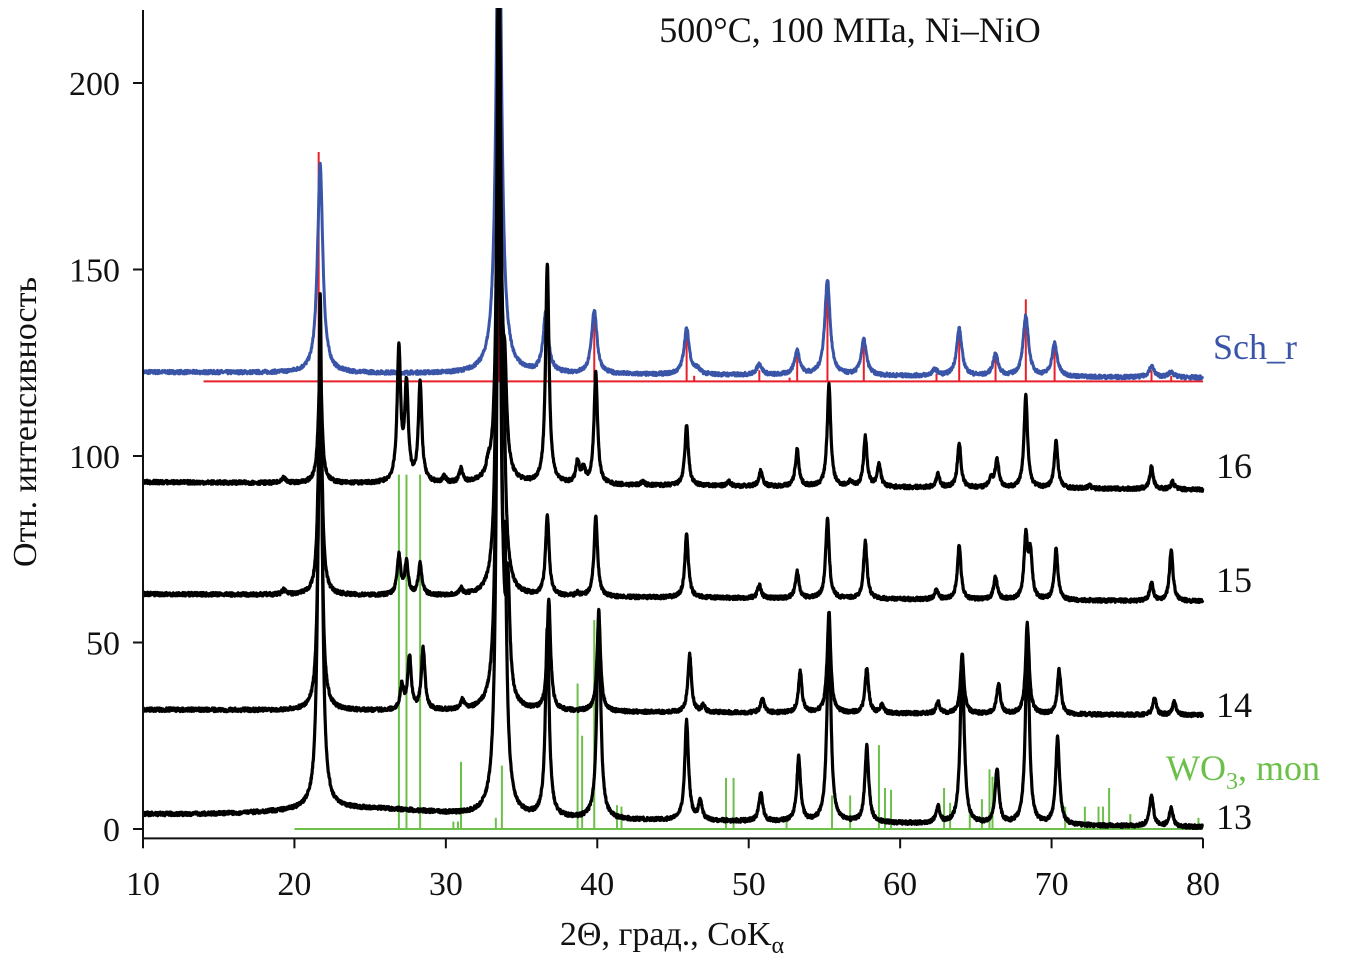  What do you see at coordinates (1203, 884) in the screenshot?
I see `x-tick-label: 80` at bounding box center [1203, 884].